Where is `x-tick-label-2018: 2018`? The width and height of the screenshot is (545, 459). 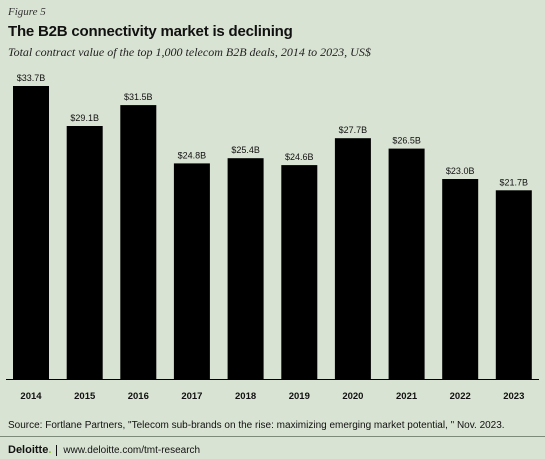 x-tick-label-2018: 2018 is located at coordinates (245, 396).